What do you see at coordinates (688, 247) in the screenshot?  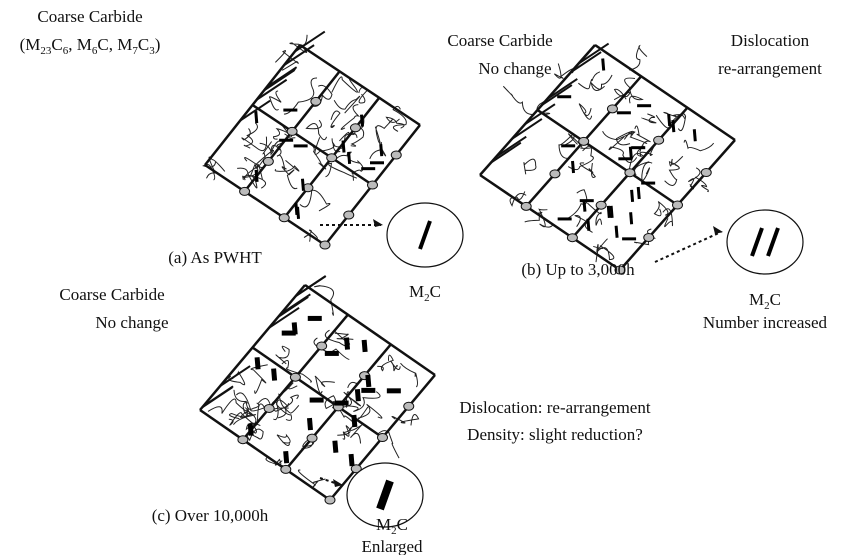 I see `arrow` at bounding box center [688, 247].